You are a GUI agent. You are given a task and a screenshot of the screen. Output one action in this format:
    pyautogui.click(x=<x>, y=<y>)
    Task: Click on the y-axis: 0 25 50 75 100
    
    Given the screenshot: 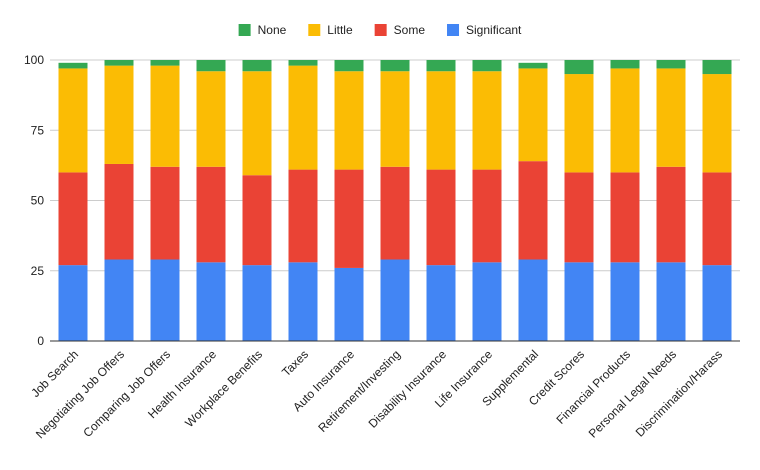 What is the action you would take?
    pyautogui.click(x=34, y=200)
    